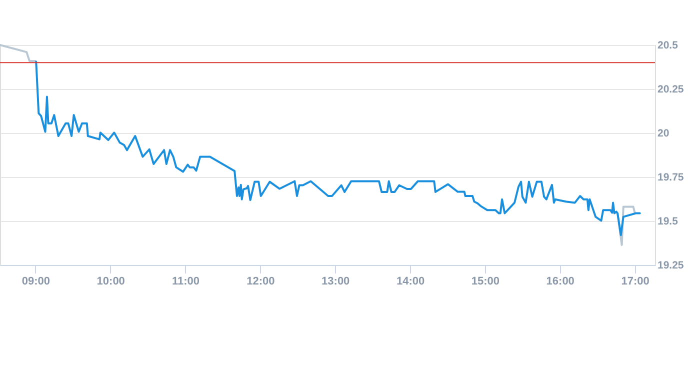  What do you see at coordinates (336, 282) in the screenshot?
I see `x-tick-label: 13:00` at bounding box center [336, 282].